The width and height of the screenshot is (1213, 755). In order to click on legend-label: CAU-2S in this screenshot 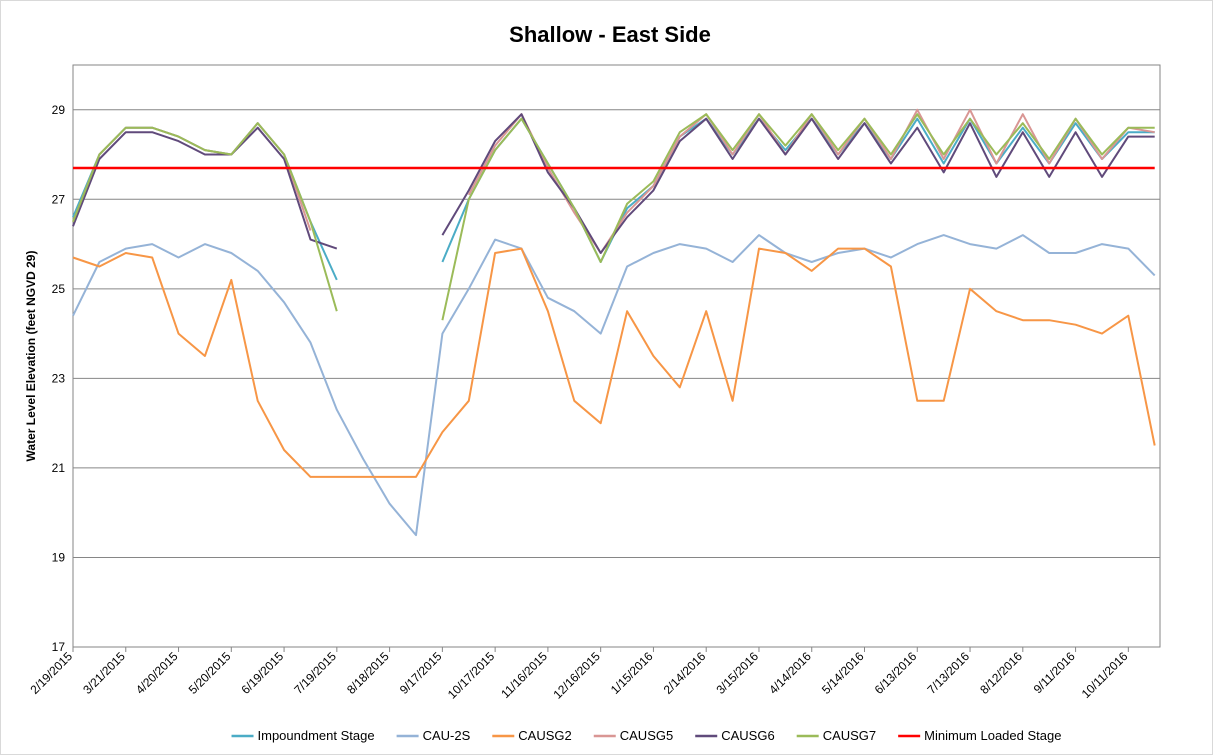, I will do `click(447, 735)`.